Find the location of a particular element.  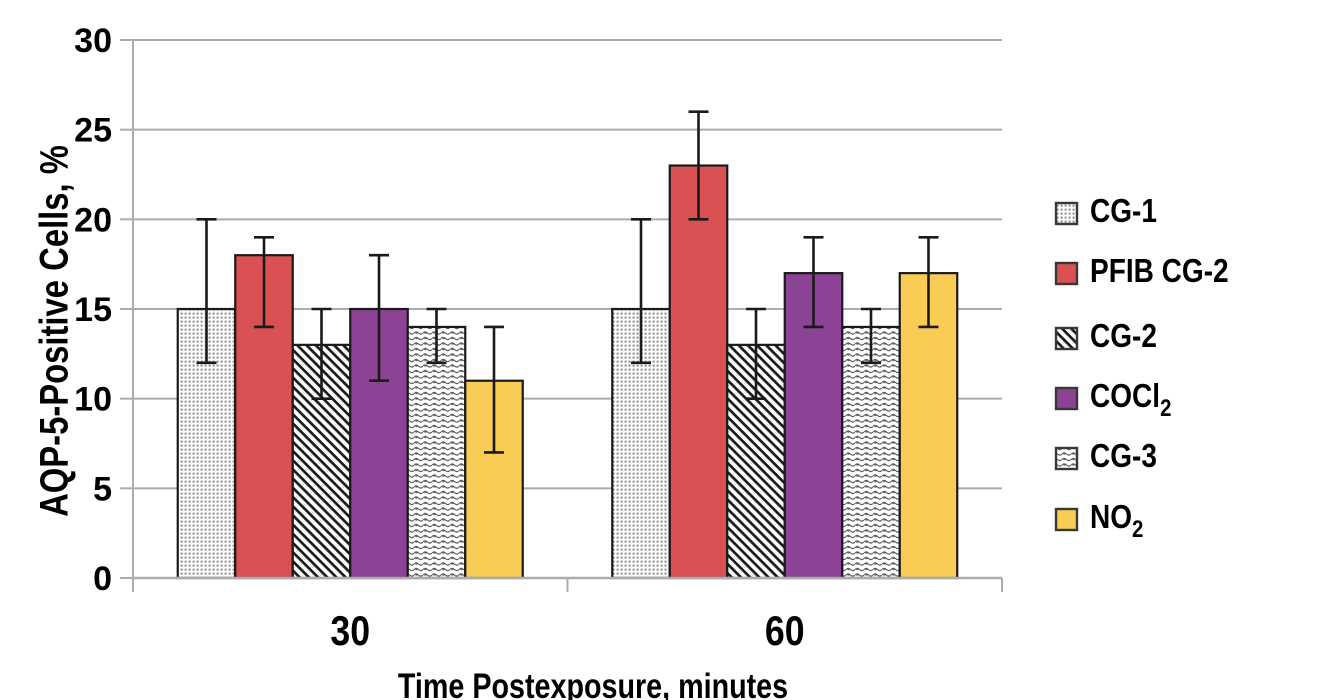

y-tick-label-30: 30 is located at coordinates (93, 41).